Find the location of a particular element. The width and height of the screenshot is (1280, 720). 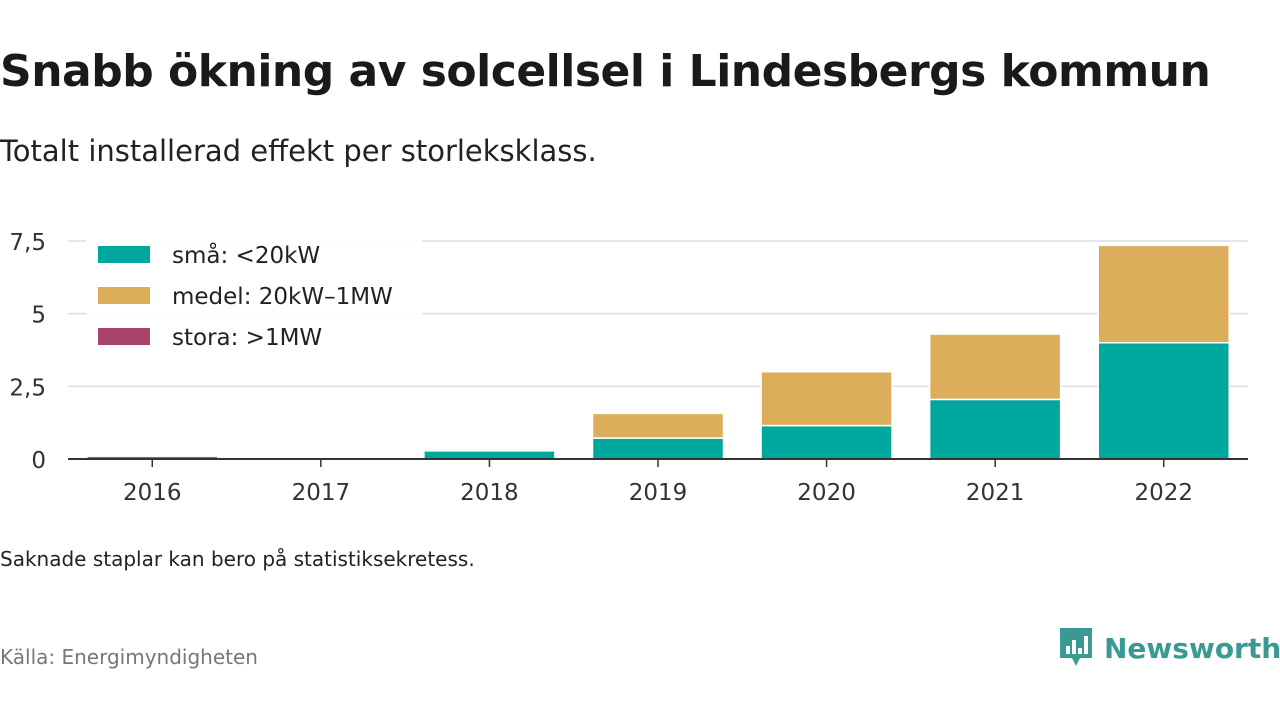

y-tick-label: 5 is located at coordinates (38, 316).